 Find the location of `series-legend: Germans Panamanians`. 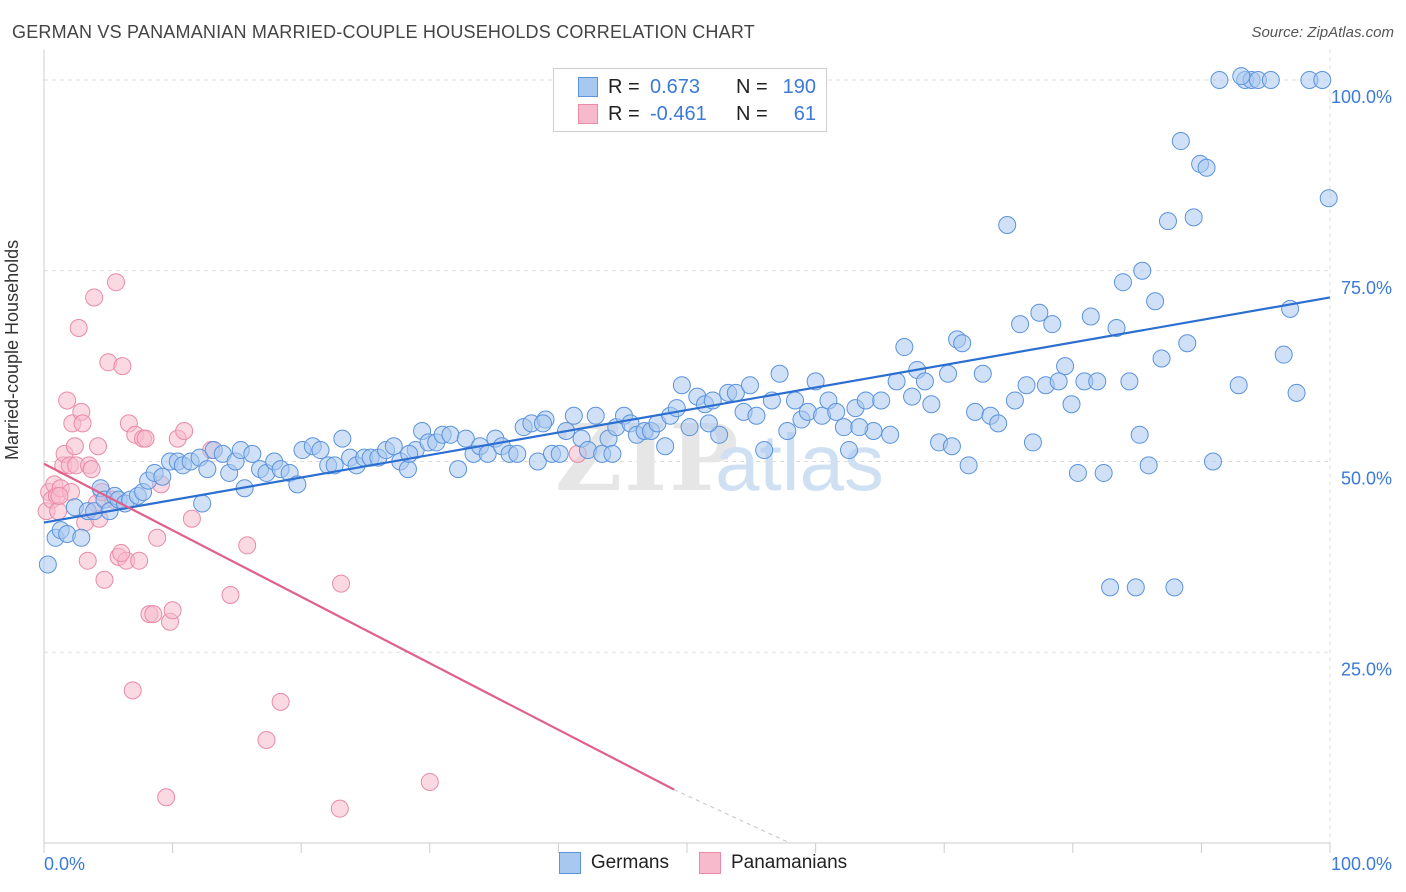

series-legend: Germans Panamanians is located at coordinates (703, 863).